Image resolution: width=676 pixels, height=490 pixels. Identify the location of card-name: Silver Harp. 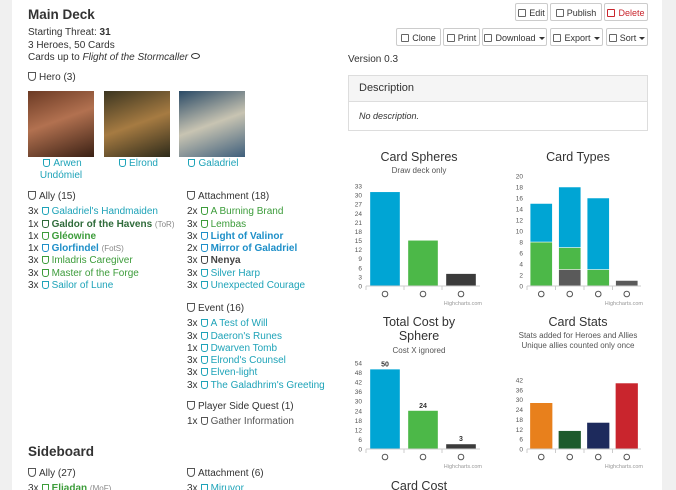
(235, 273).